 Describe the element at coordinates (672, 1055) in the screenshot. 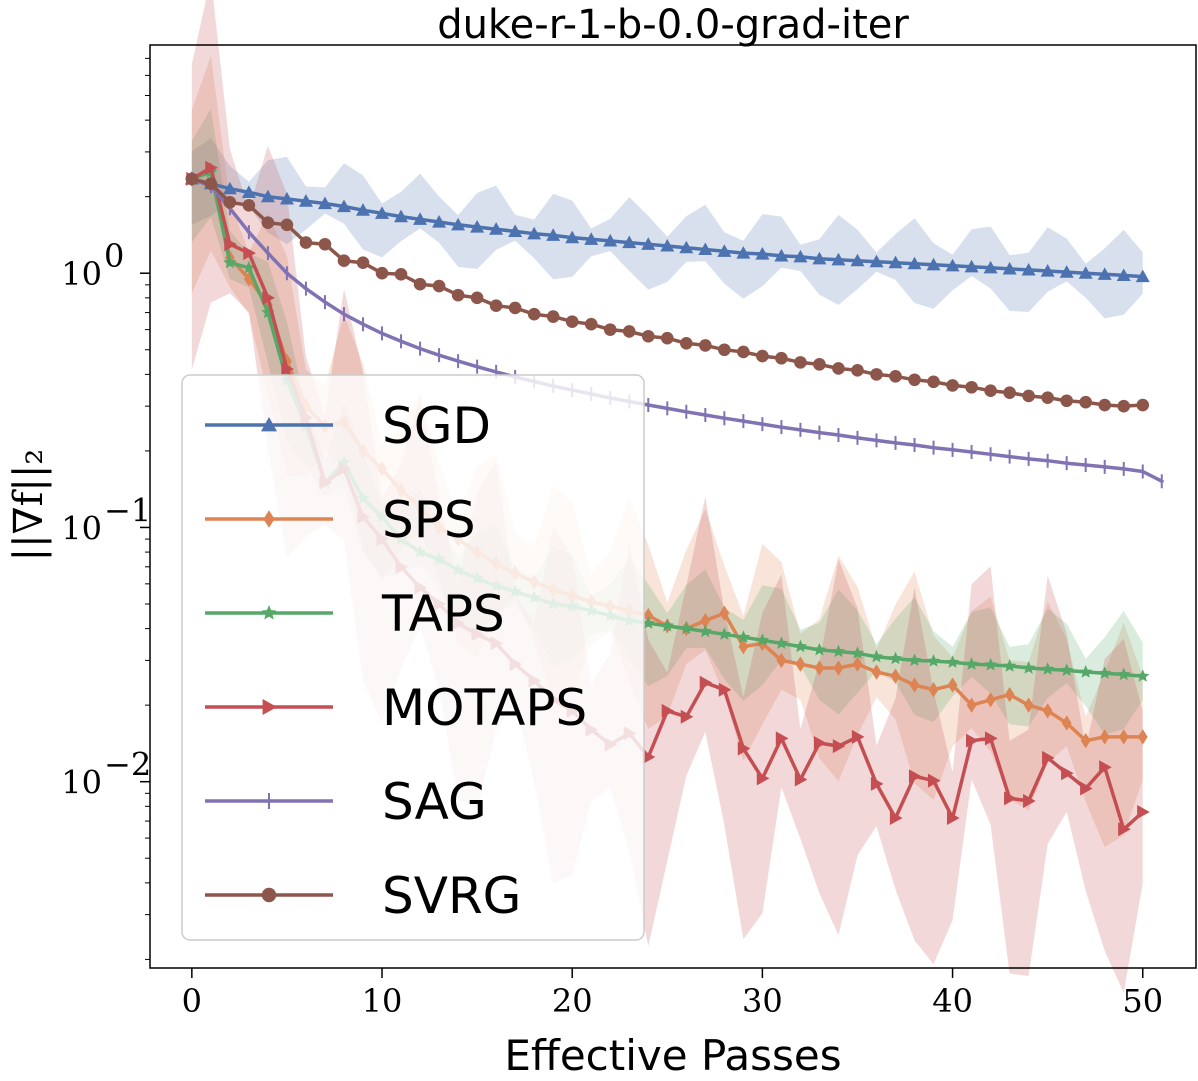

I see `x-axis-label: Effective Passes` at that location.